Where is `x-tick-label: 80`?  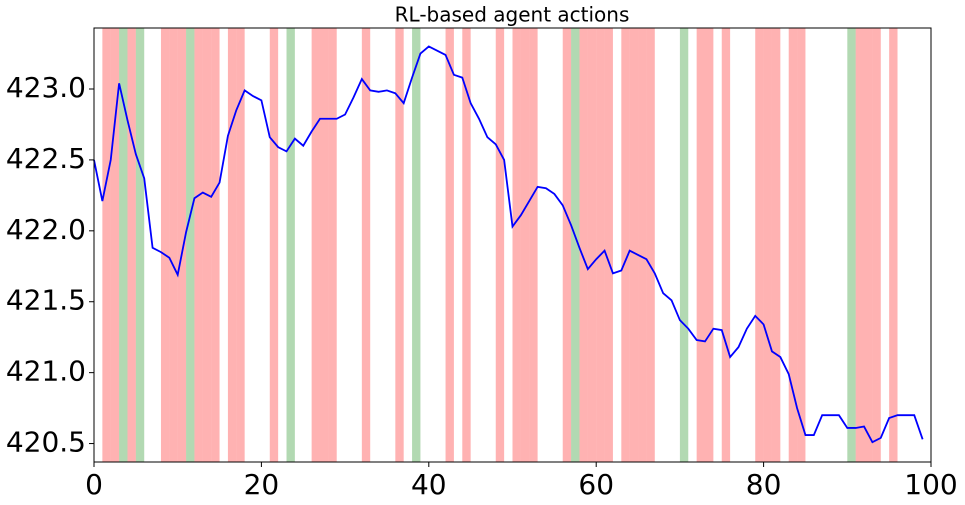 x-tick-label: 80 is located at coordinates (764, 484).